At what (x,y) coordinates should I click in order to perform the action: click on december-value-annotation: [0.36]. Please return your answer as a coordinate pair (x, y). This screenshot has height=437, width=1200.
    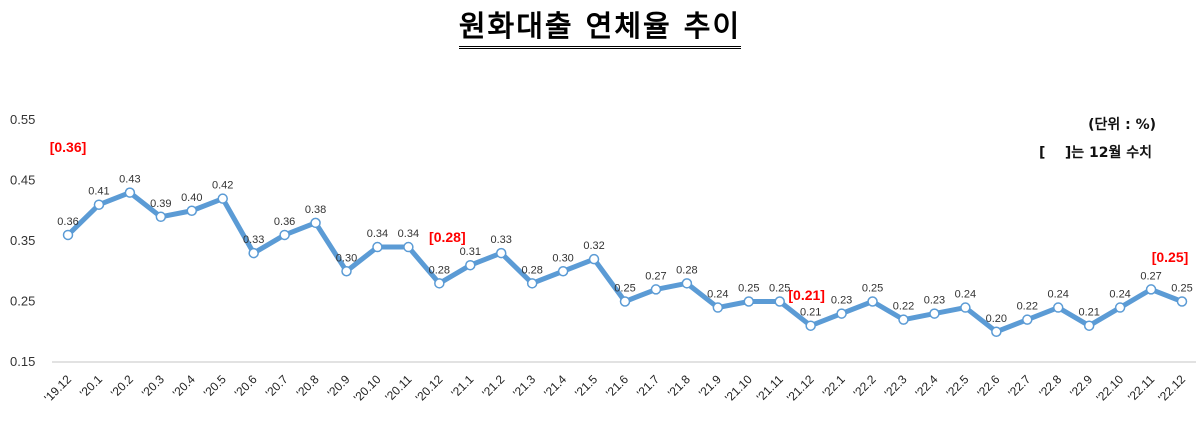
    Looking at the image, I should click on (68, 147).